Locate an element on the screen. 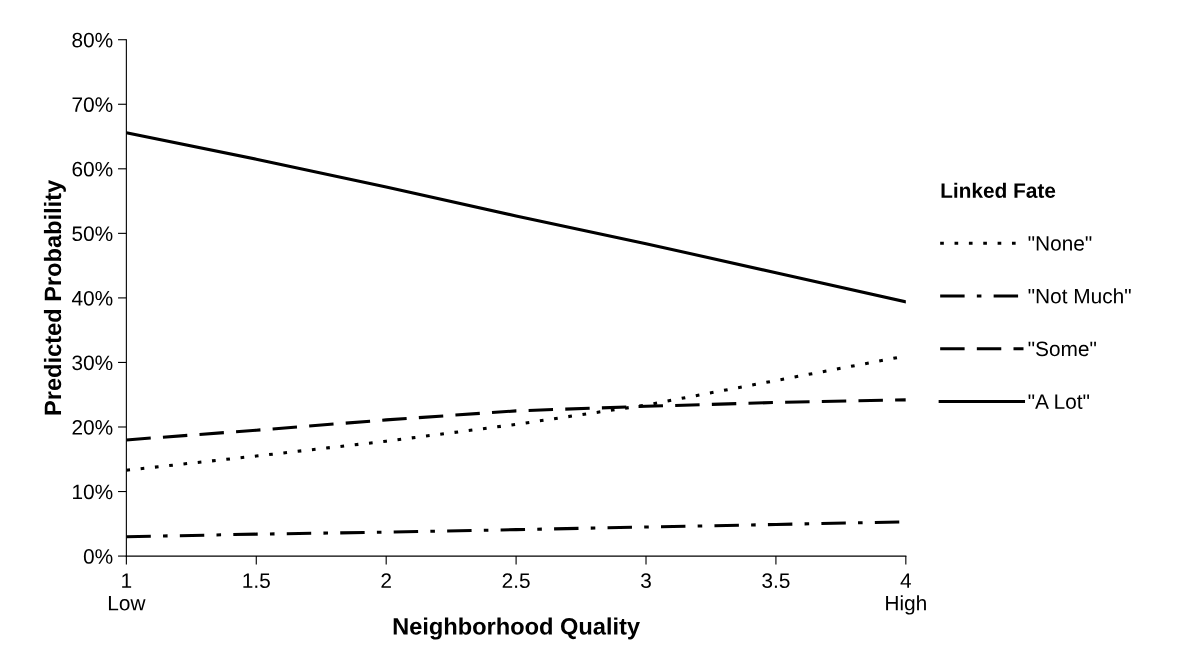 This screenshot has width=1181, height=662. legend-label: "A Lot" is located at coordinates (1059, 401).